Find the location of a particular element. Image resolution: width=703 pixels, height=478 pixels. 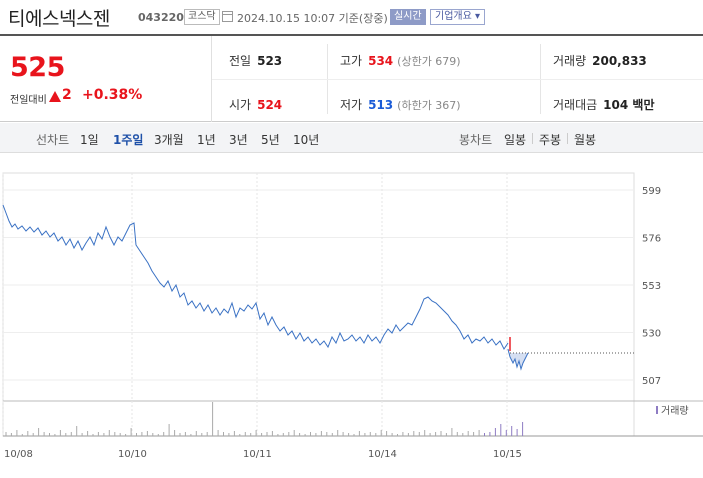

intraday-line is located at coordinates (518, 359).